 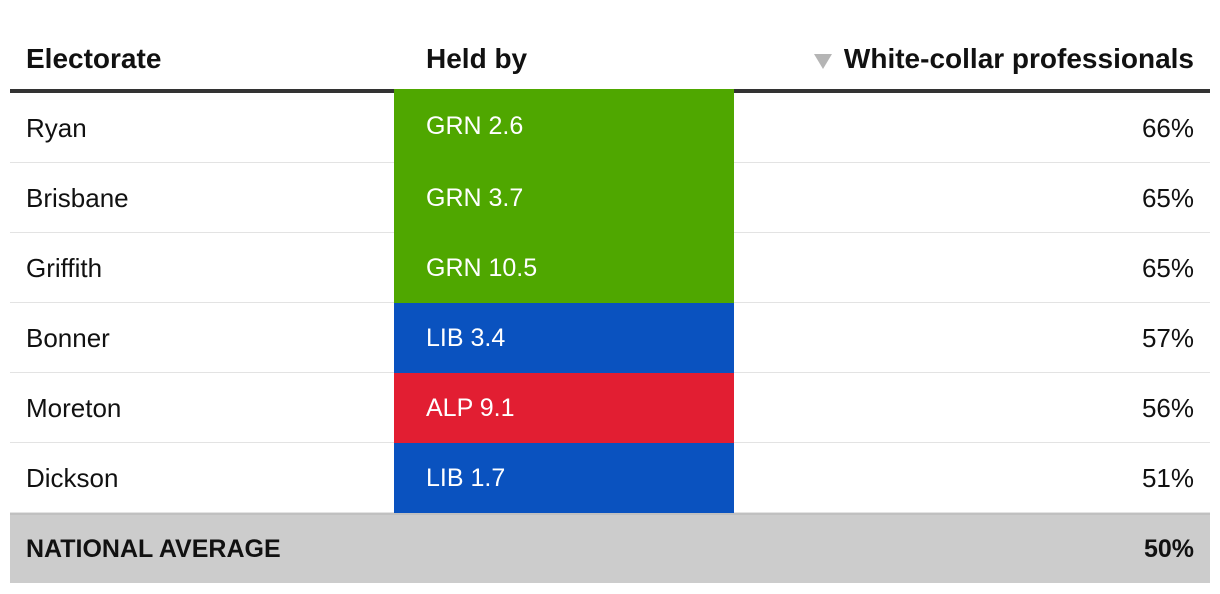 I want to click on footer-label: NATIONAL AVERAGE, so click(x=153, y=549).